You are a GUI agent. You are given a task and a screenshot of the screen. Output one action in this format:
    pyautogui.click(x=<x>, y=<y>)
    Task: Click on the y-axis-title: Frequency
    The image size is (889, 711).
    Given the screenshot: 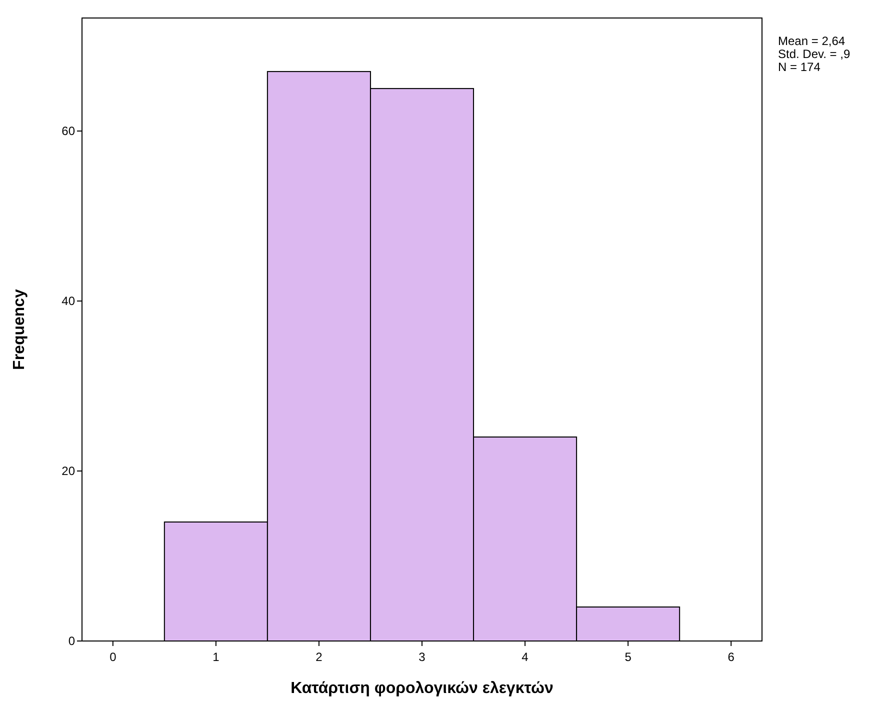 What is the action you would take?
    pyautogui.click(x=19, y=329)
    